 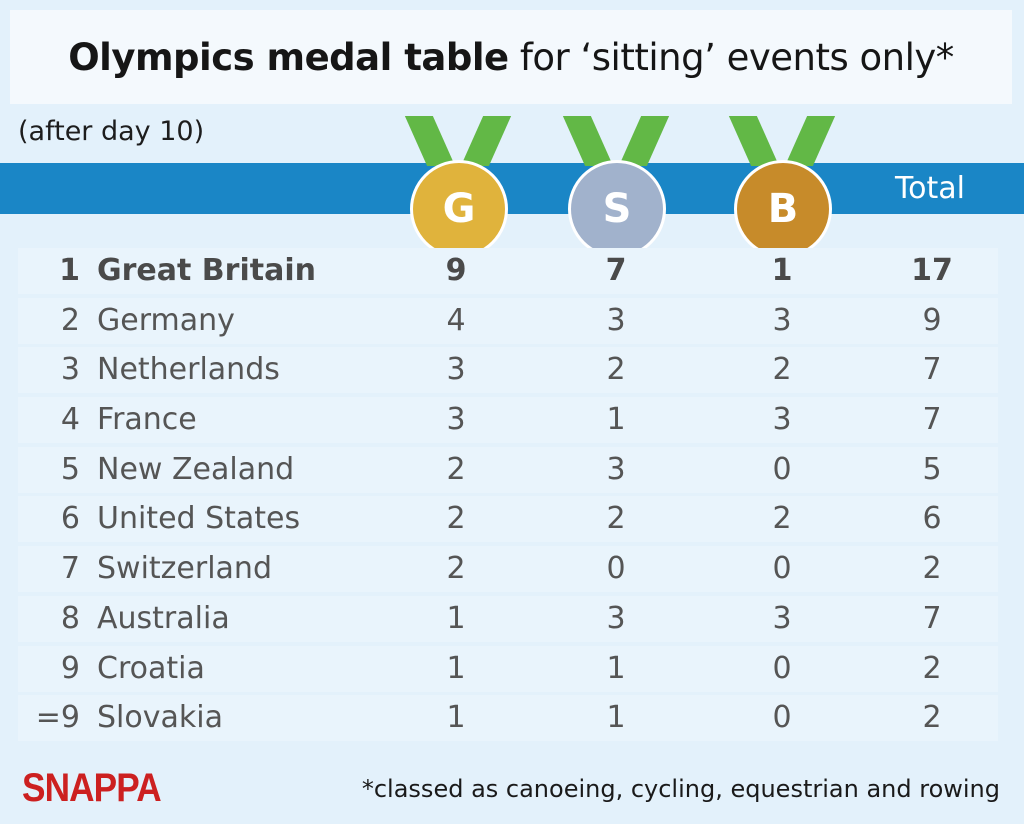 I want to click on table-row: 7 Switzerland 2 0 0 2, so click(x=508, y=569).